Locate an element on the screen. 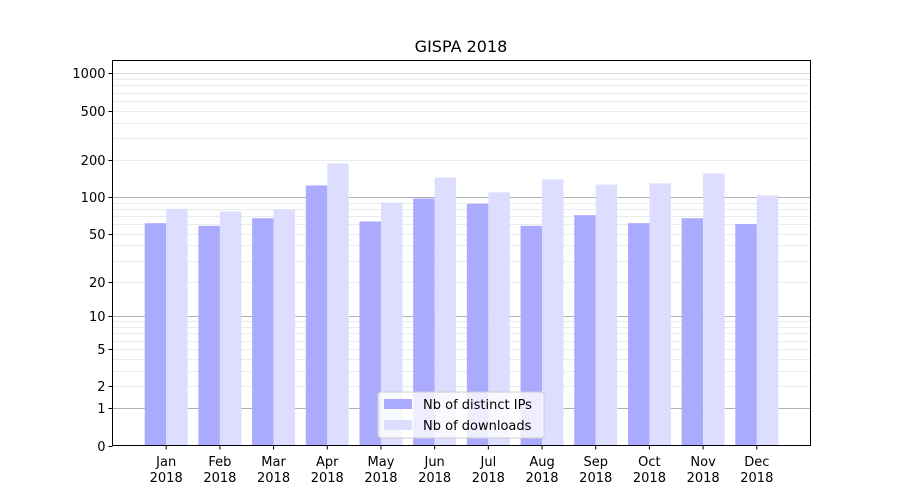  x-tick-label: Apr is located at coordinates (327, 462).